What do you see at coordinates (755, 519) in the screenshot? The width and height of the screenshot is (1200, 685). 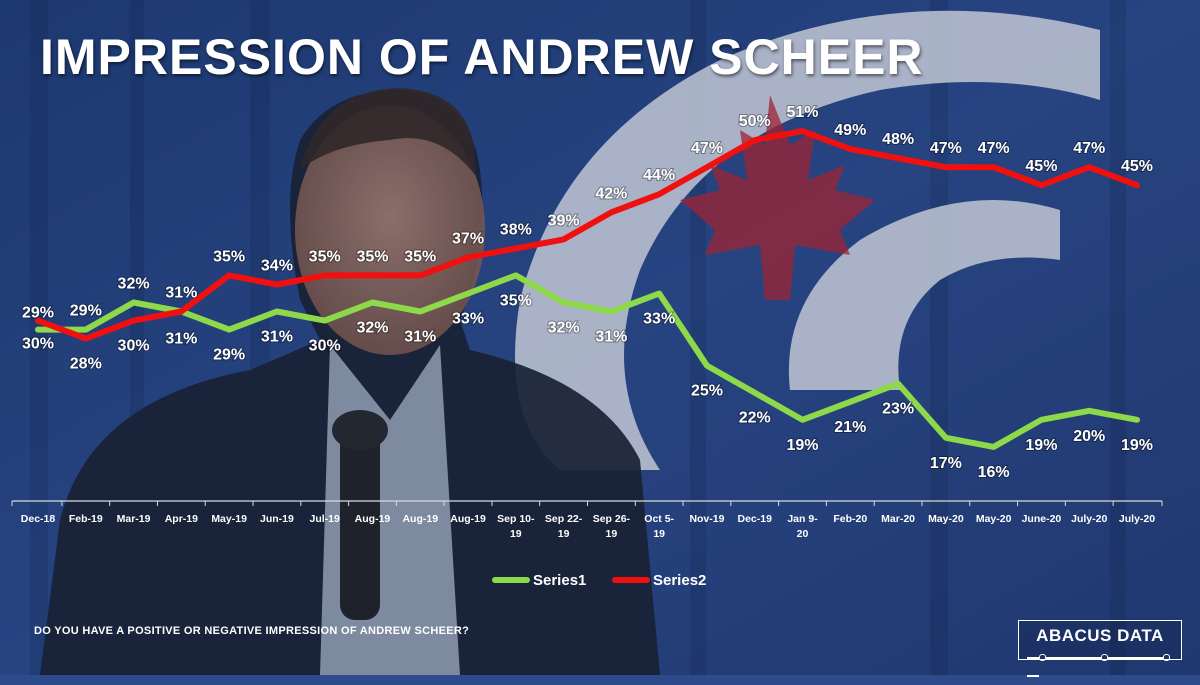 I see `x-tick-label: Dec-19` at bounding box center [755, 519].